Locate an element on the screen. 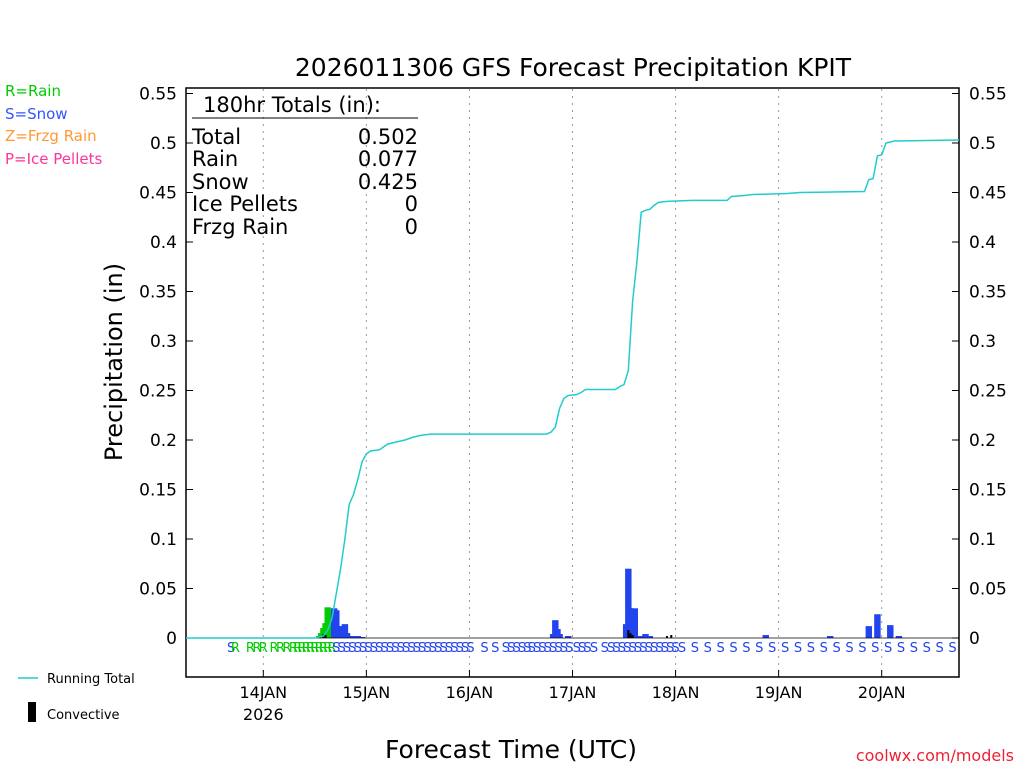  x-tick-label: 17JAN is located at coordinates (573, 692).